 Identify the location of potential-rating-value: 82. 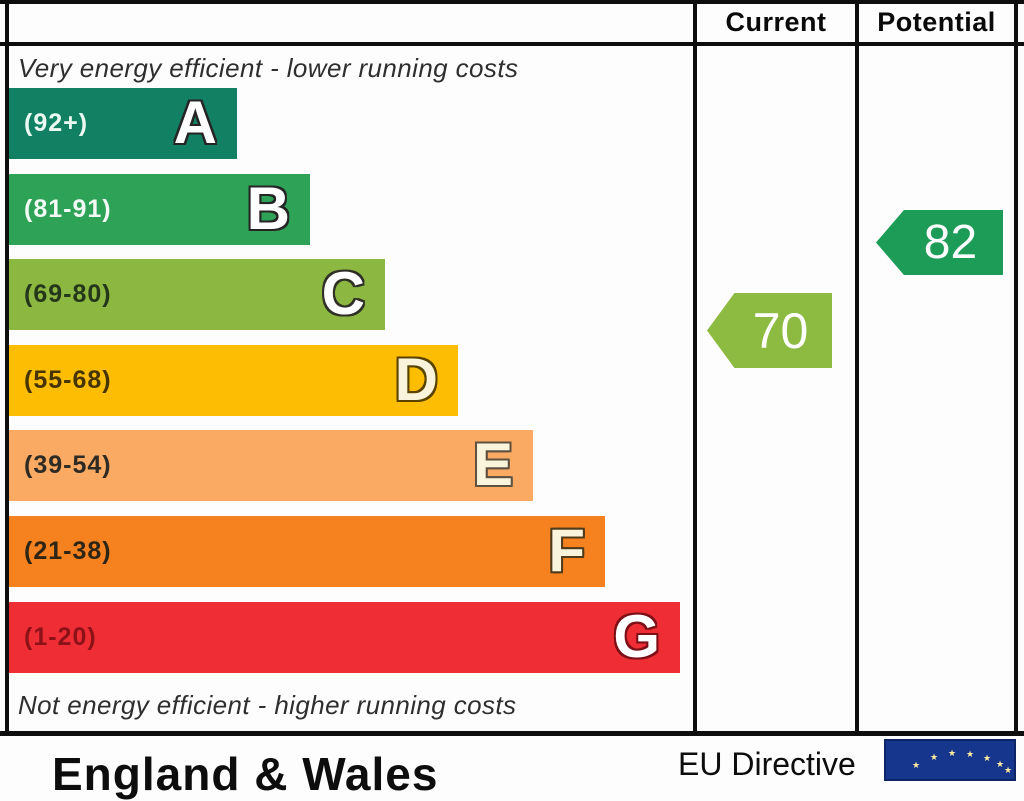
(950, 242).